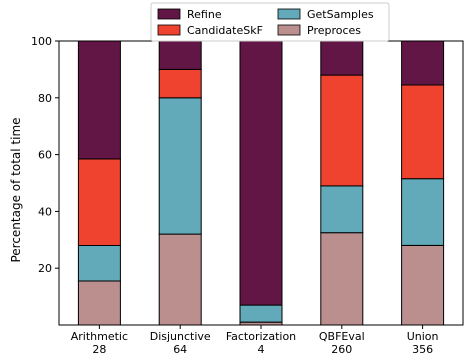 Image resolution: width=473 pixels, height=358 pixels. Describe the element at coordinates (99, 303) in the screenshot. I see `bar-segment-preproces-arithmetic` at that location.